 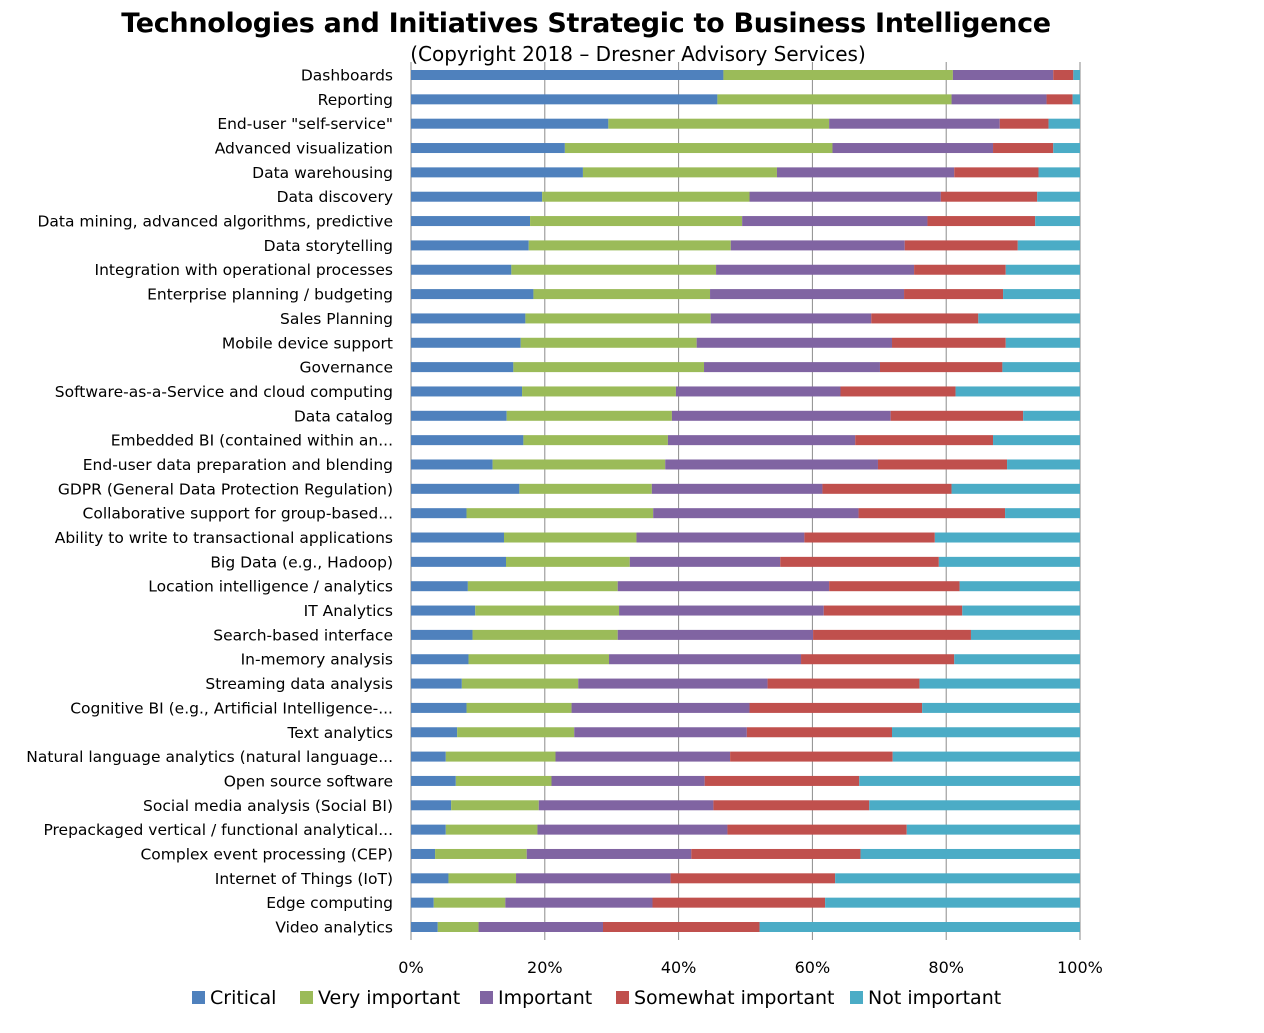 I want to click on legend-label: Not important, so click(x=934, y=998).